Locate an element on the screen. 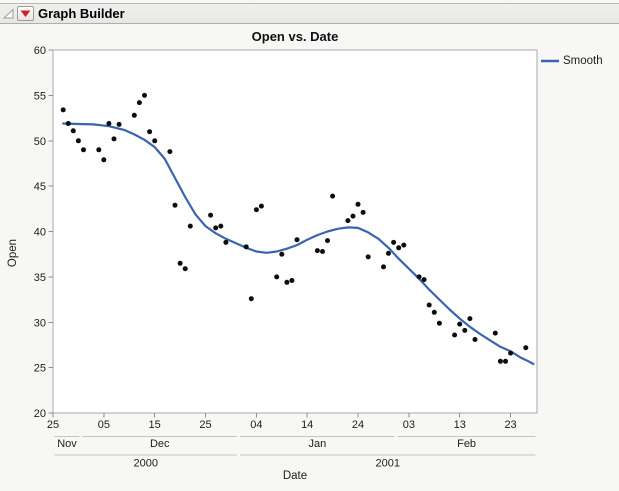 This screenshot has height=491, width=619. x-tick-label: 05 is located at coordinates (104, 425).